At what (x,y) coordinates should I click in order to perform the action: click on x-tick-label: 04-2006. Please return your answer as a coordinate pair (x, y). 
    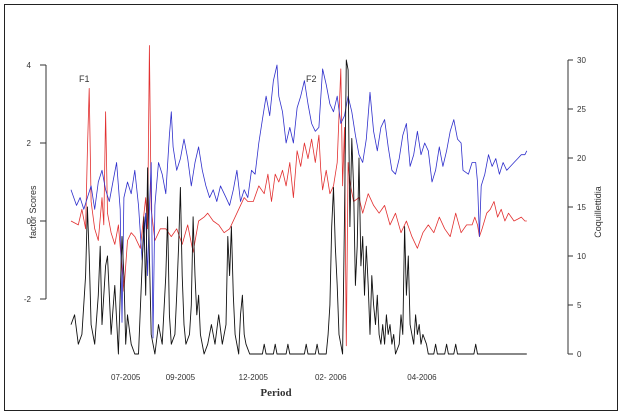
    Looking at the image, I should click on (422, 377).